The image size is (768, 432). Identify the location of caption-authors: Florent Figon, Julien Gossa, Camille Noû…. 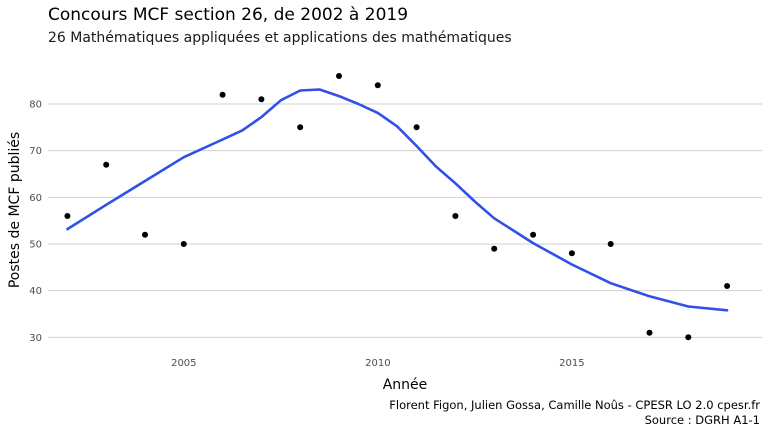
(574, 405).